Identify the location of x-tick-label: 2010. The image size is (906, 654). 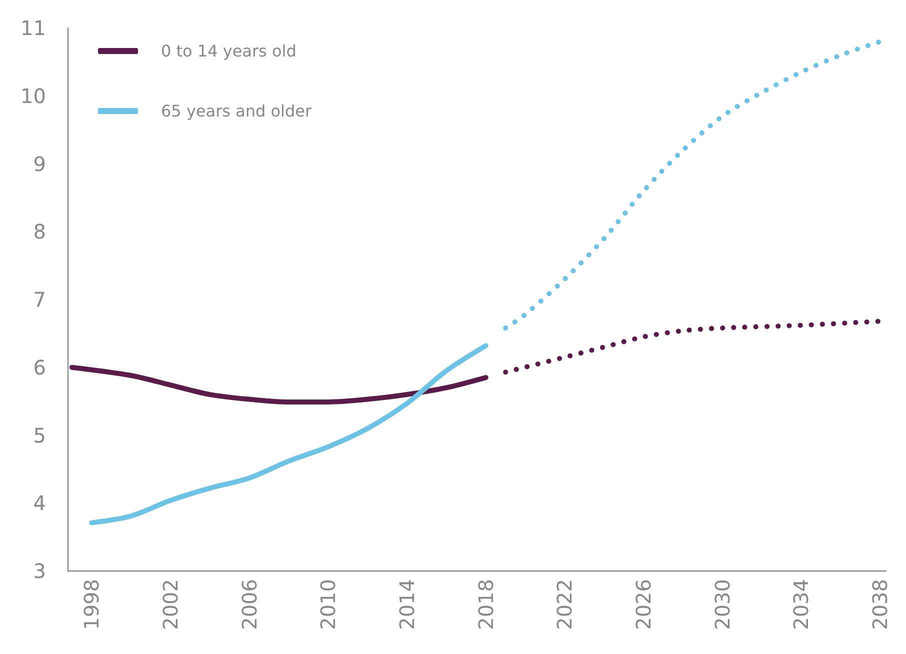
(328, 604).